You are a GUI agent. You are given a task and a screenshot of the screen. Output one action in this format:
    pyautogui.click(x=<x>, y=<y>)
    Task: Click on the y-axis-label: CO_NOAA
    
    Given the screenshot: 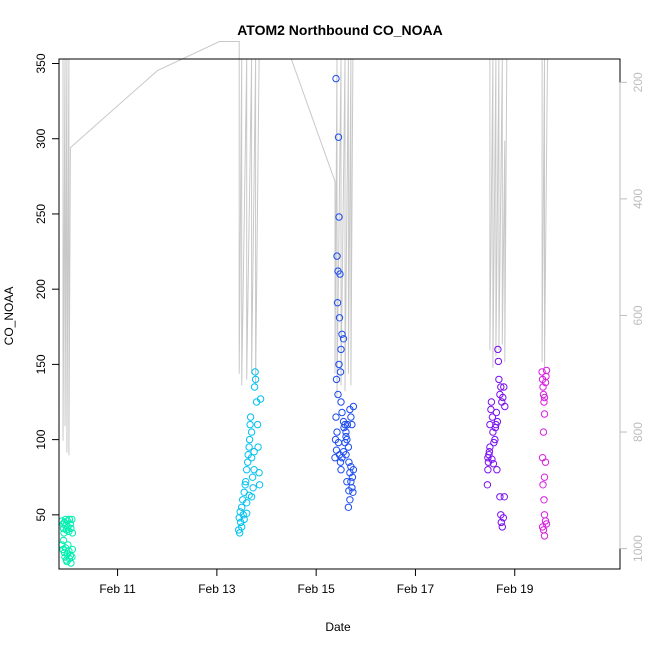 What is the action you would take?
    pyautogui.click(x=9, y=316)
    